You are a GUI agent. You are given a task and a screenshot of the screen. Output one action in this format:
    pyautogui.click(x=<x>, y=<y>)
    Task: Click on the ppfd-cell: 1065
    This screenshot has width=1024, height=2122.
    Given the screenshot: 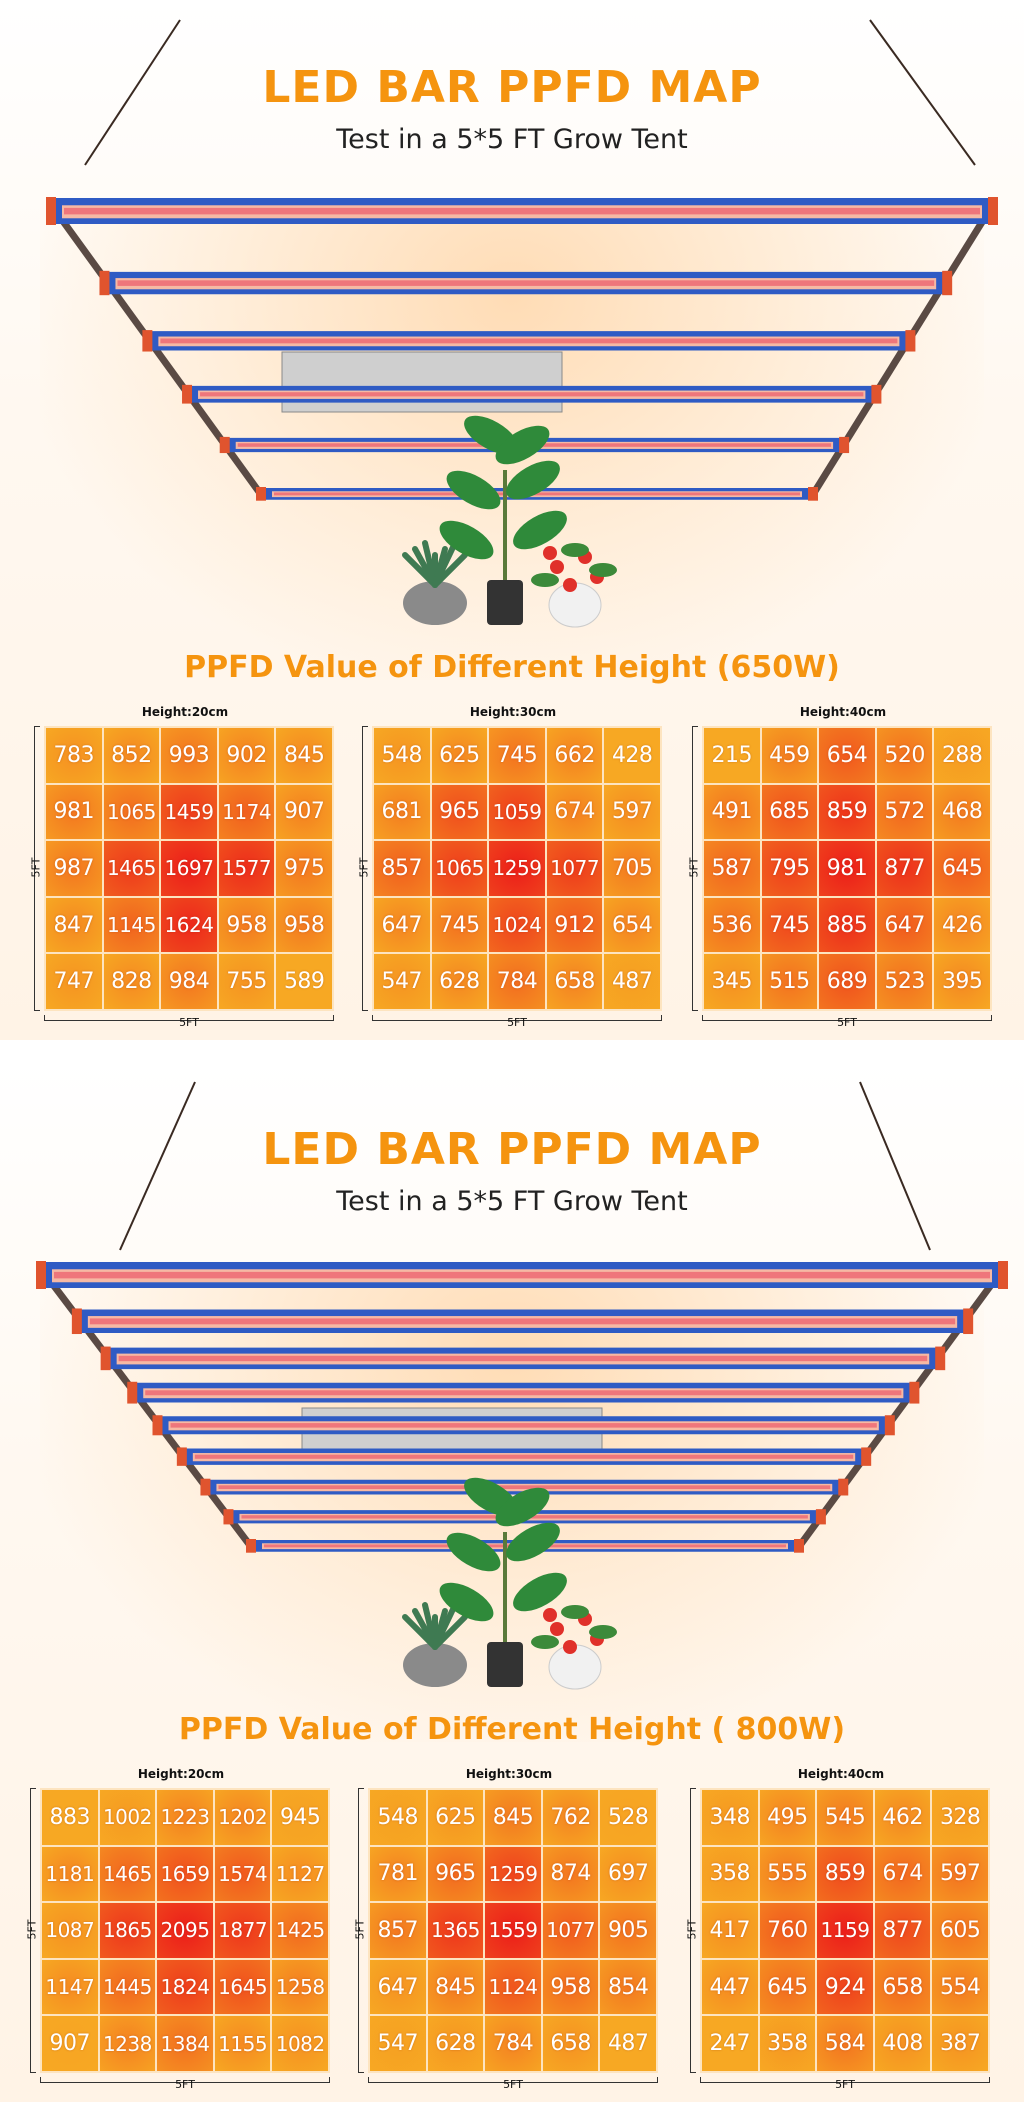 What is the action you would take?
    pyautogui.click(x=459, y=868)
    